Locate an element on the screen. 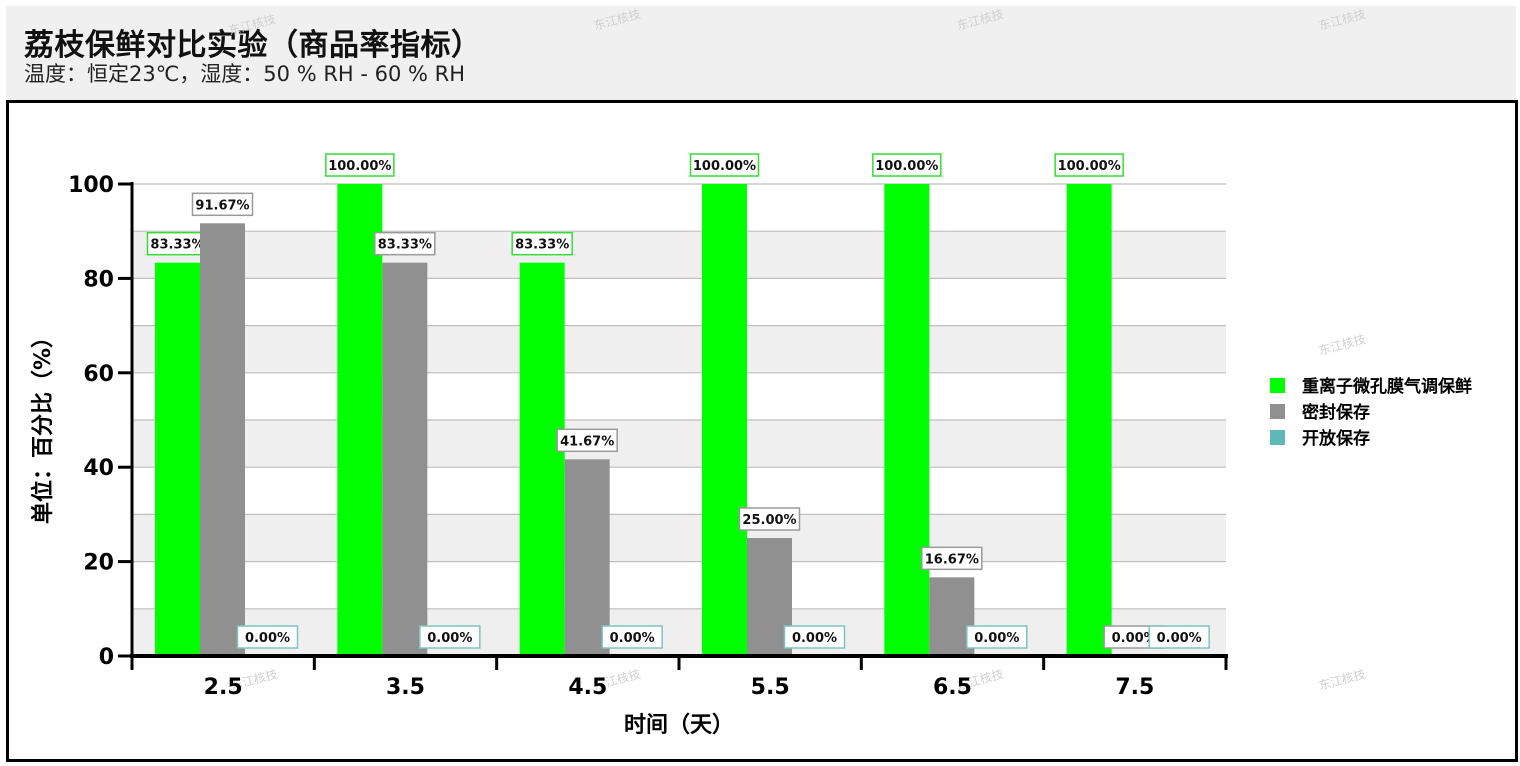  y-tick-label: 0 is located at coordinates (106, 657).